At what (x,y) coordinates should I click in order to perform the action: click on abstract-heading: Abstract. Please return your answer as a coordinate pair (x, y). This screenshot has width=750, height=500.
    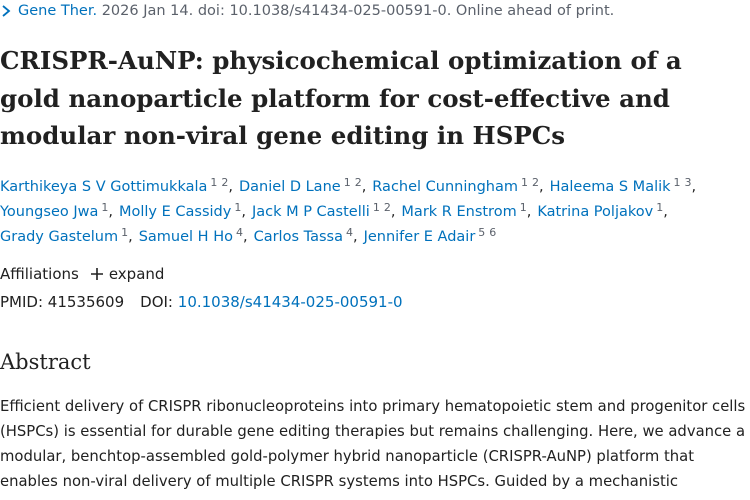
    Looking at the image, I should click on (45, 362).